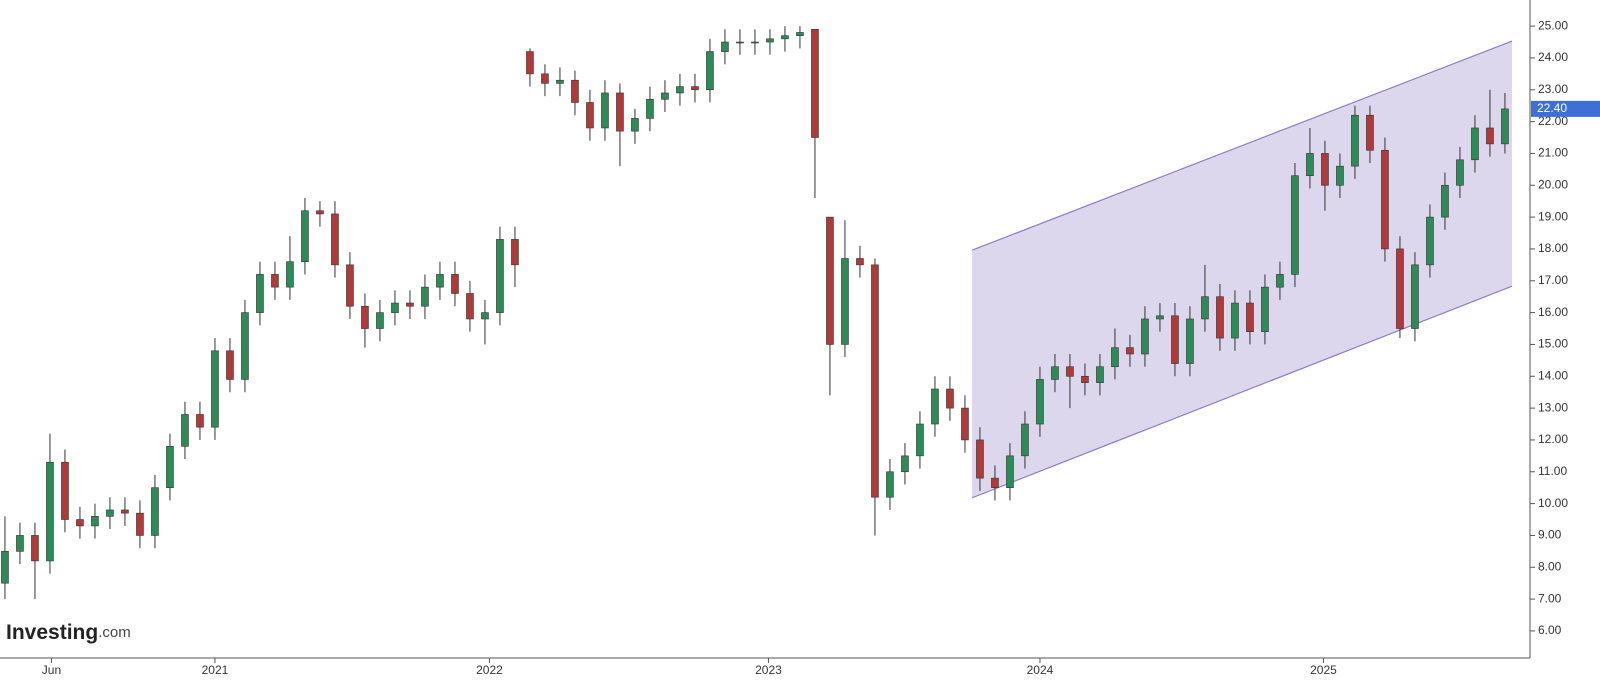  Describe the element at coordinates (1553, 216) in the screenshot. I see `y-tick-label: 19.00` at that location.